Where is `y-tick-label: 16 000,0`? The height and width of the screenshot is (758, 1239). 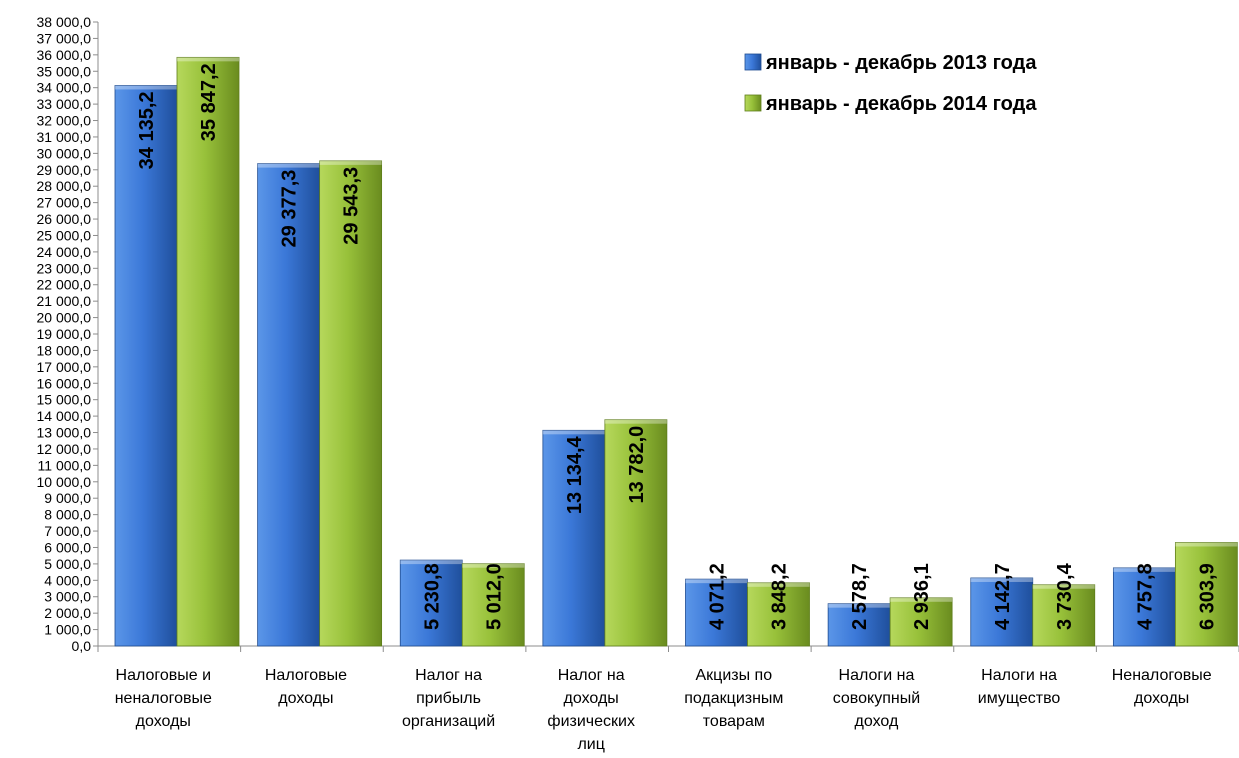 y-tick-label: 16 000,0 is located at coordinates (64, 383).